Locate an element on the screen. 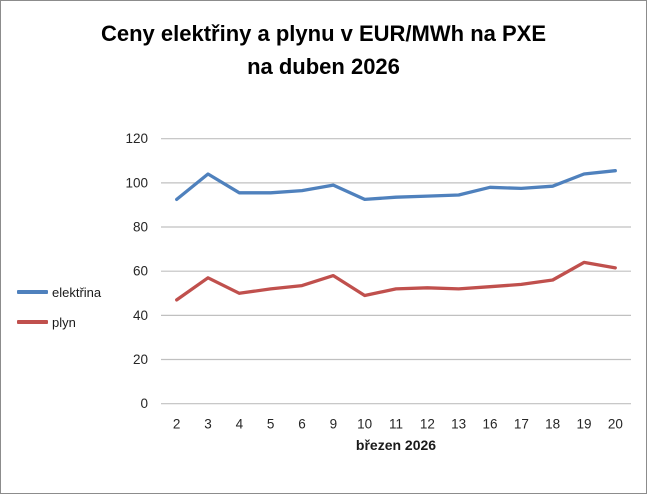  y-tick-label-100: 100 is located at coordinates (136, 182).